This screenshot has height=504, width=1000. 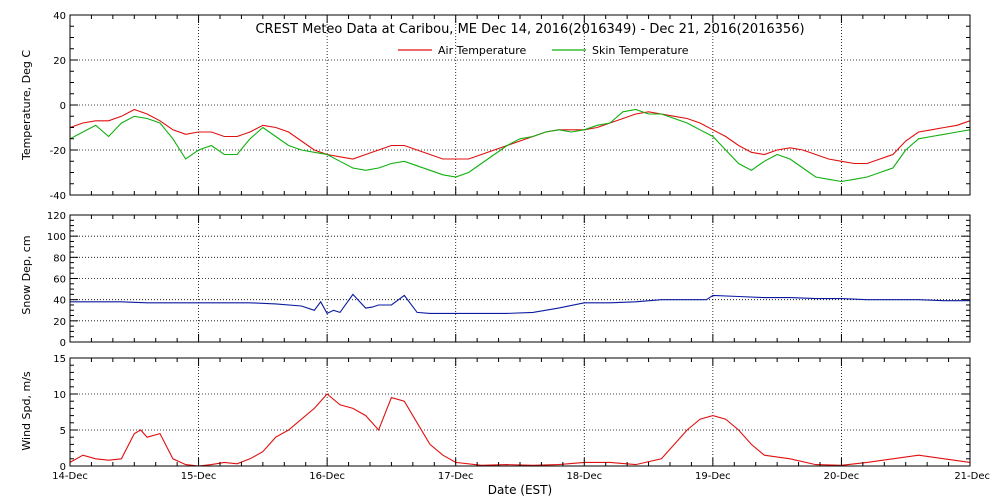 I want to click on x-tick-label: 16-Dec, so click(x=327, y=476).